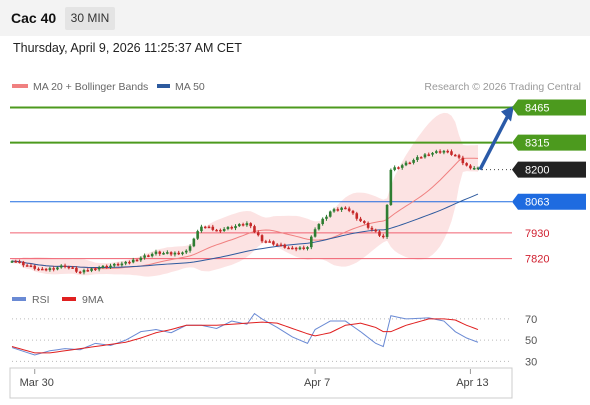 This screenshot has height=405, width=590. Describe the element at coordinates (93, 300) in the screenshot. I see `legend-label-9ma: 9MA` at that location.